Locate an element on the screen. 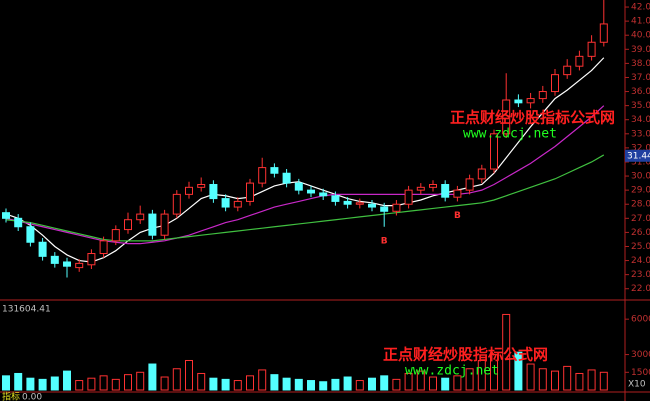 The width and height of the screenshot is (650, 401). price-marker-box is located at coordinates (637, 155).